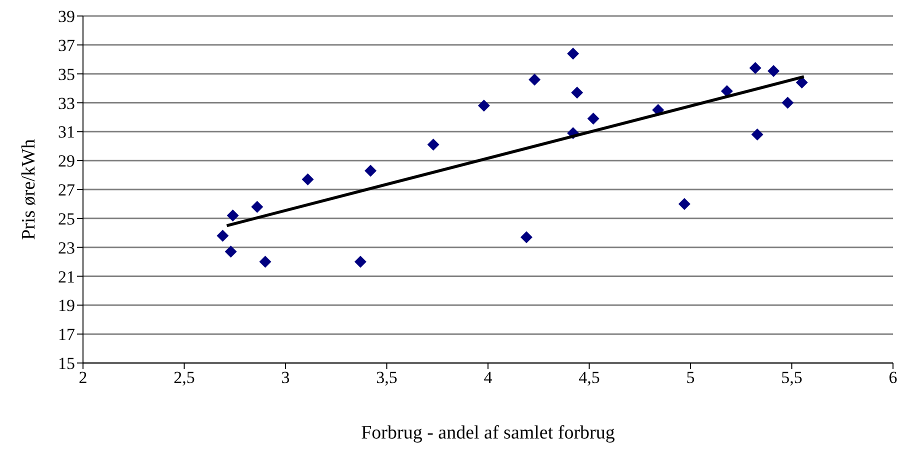 The width and height of the screenshot is (909, 464). I want to click on x-tick-label: 5, so click(690, 378).